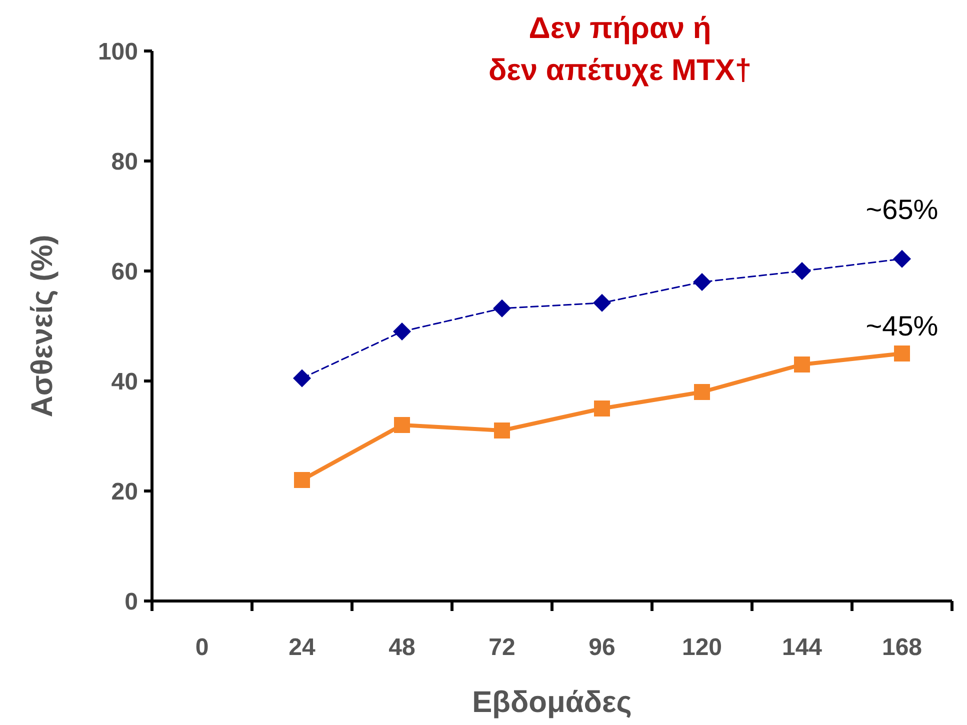  What do you see at coordinates (118, 52) in the screenshot?
I see `y-tick-label: 100` at bounding box center [118, 52].